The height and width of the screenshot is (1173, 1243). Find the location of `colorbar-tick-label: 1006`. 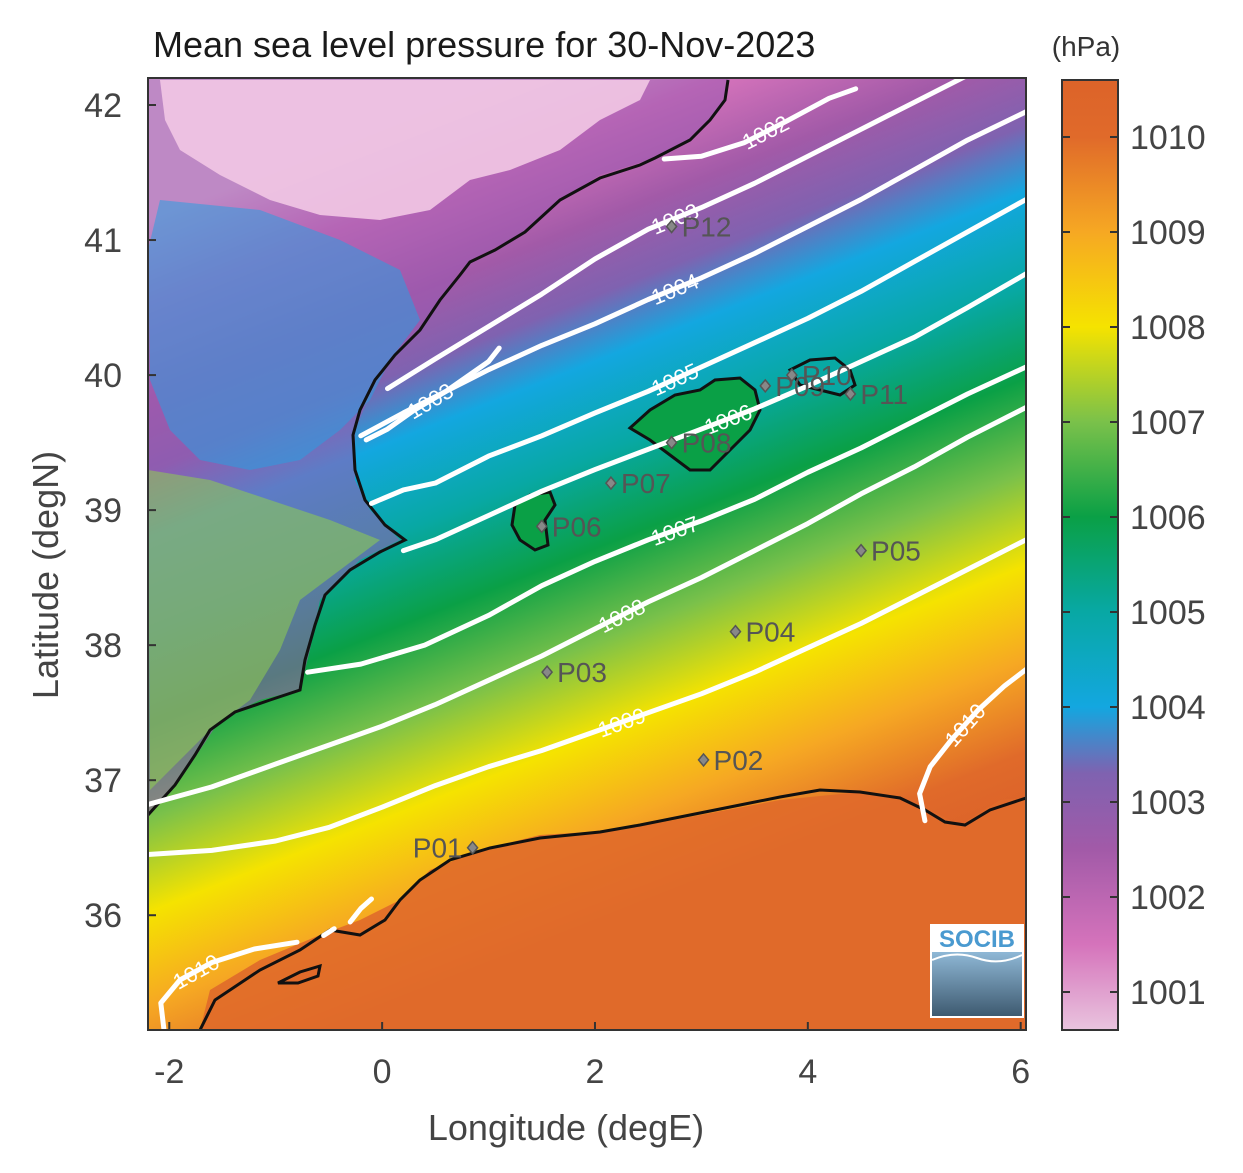

colorbar-tick-label: 1006 is located at coordinates (1168, 518).